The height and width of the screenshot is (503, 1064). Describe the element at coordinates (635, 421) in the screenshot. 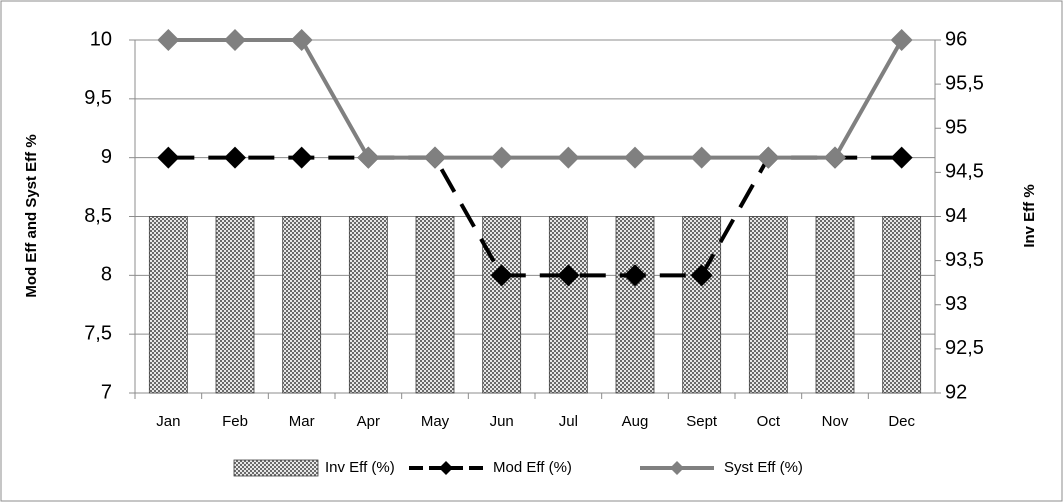

I see `x-tick-label: Aug` at that location.